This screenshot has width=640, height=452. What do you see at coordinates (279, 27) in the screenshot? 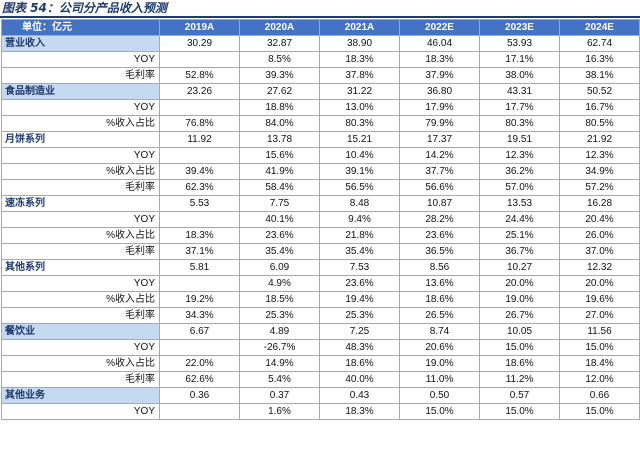
I see `year-header: 2020A` at bounding box center [279, 27].